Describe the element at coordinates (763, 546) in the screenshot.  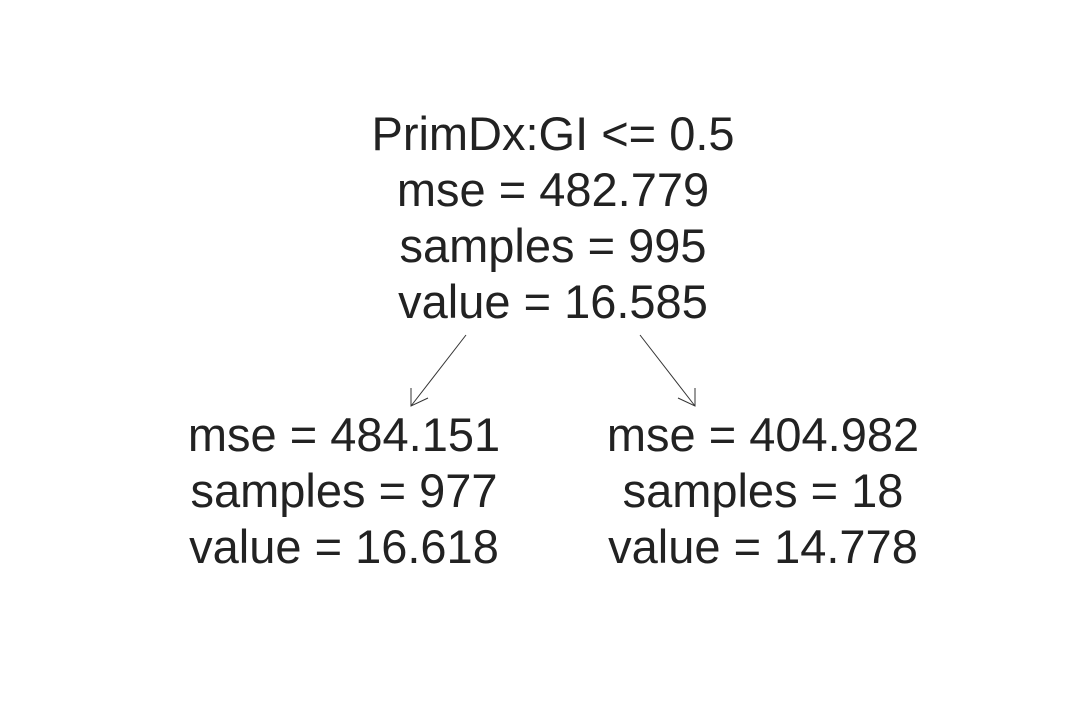
I see `right-leaf-value: value = 14.778` at that location.